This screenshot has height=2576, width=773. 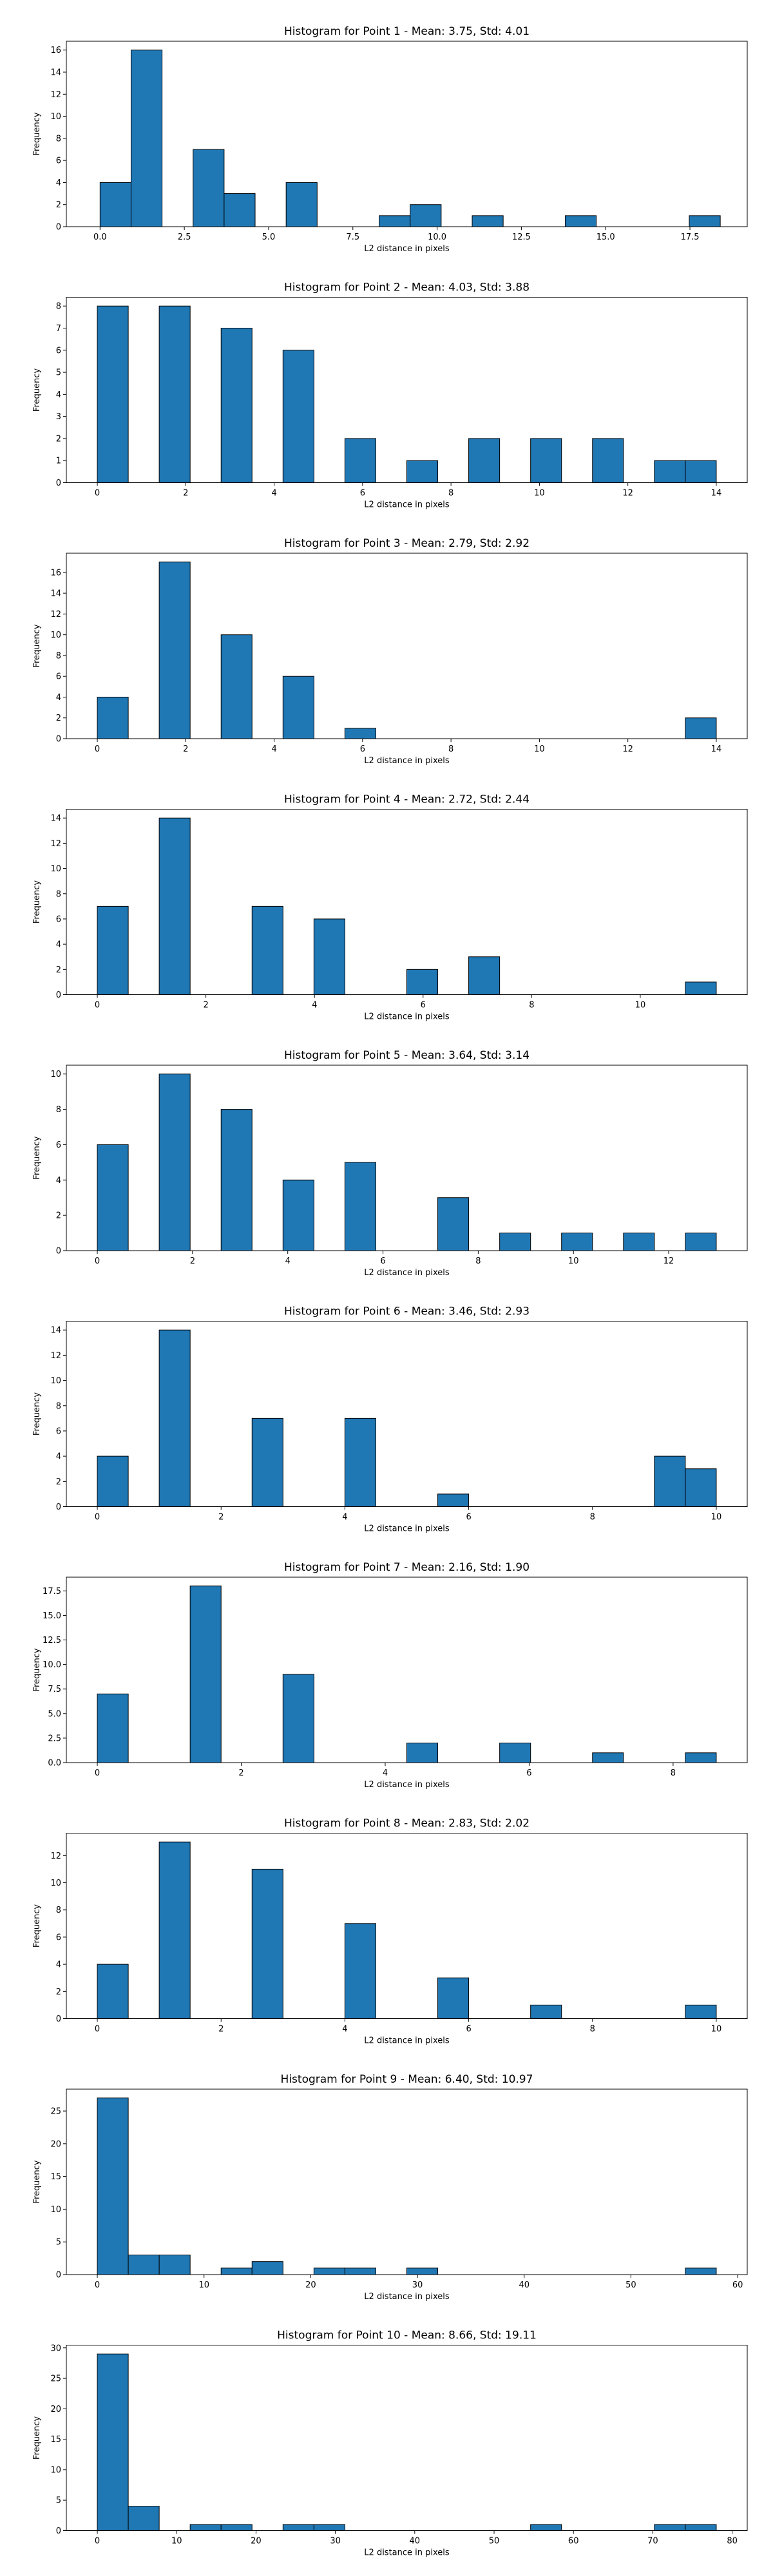 What do you see at coordinates (605, 237) in the screenshot?
I see `x-tick-label: 15.0` at bounding box center [605, 237].